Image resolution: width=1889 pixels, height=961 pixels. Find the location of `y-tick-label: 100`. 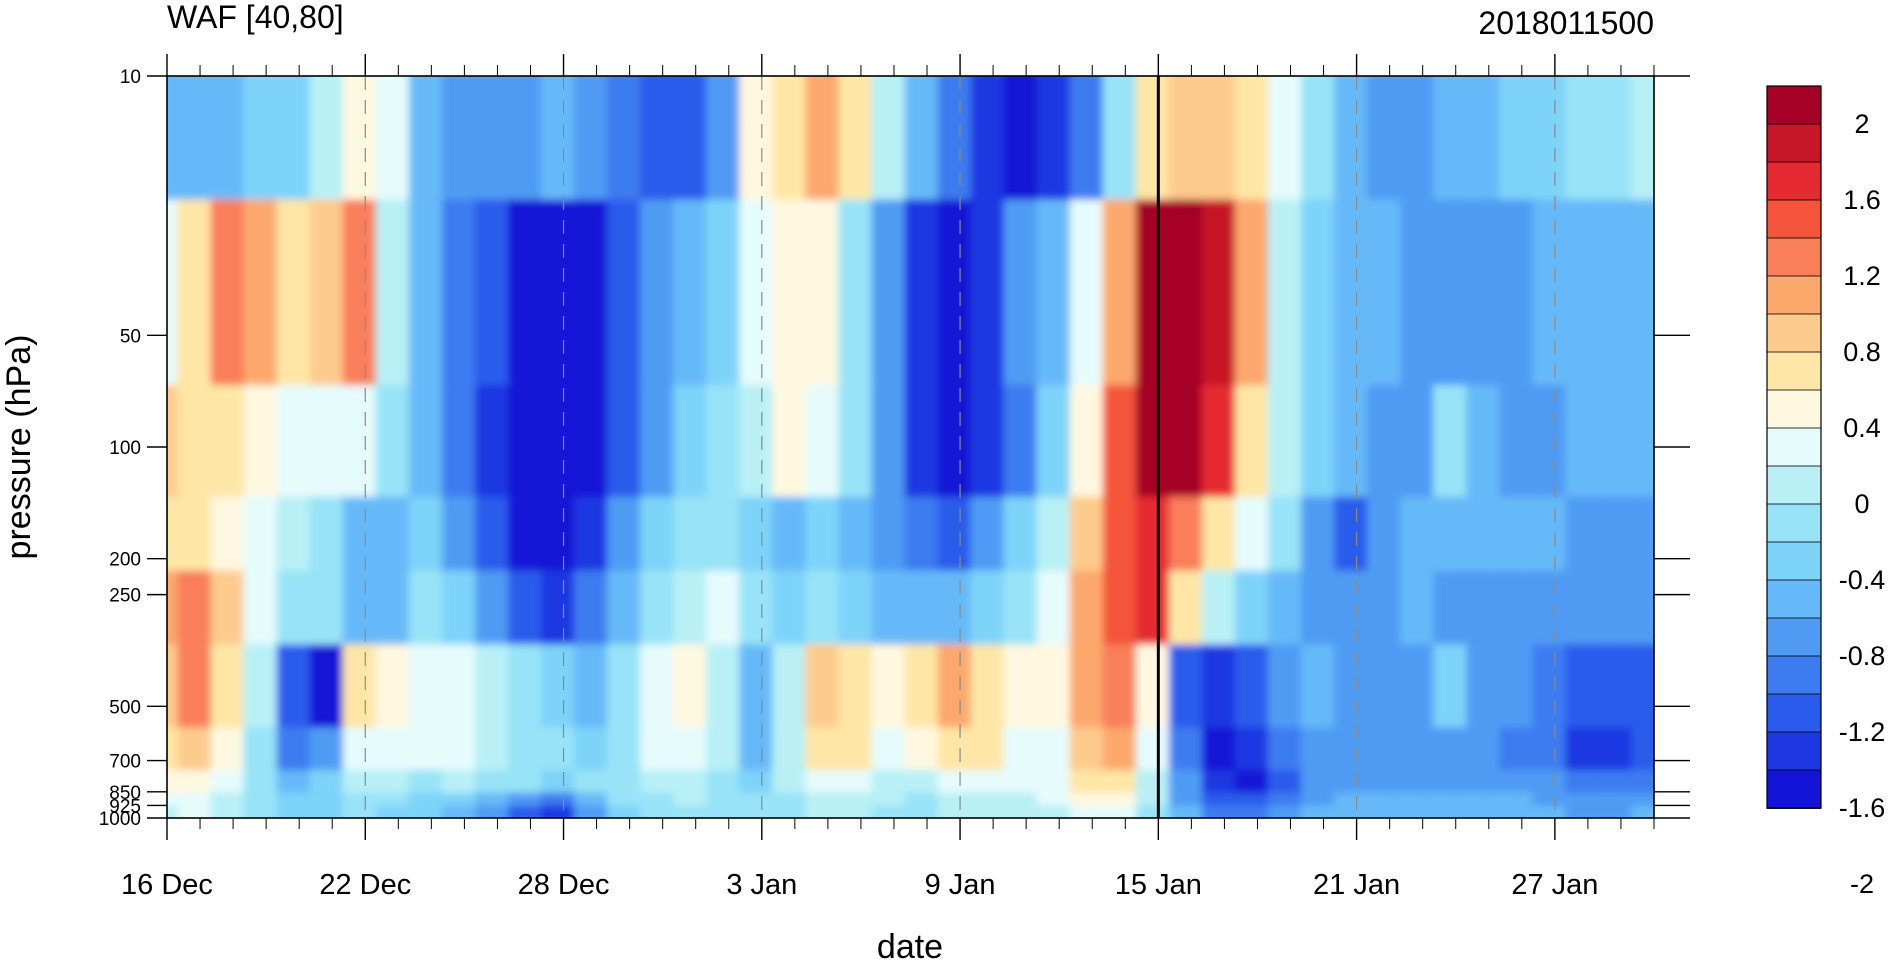

y-tick-label: 100 is located at coordinates (125, 448).